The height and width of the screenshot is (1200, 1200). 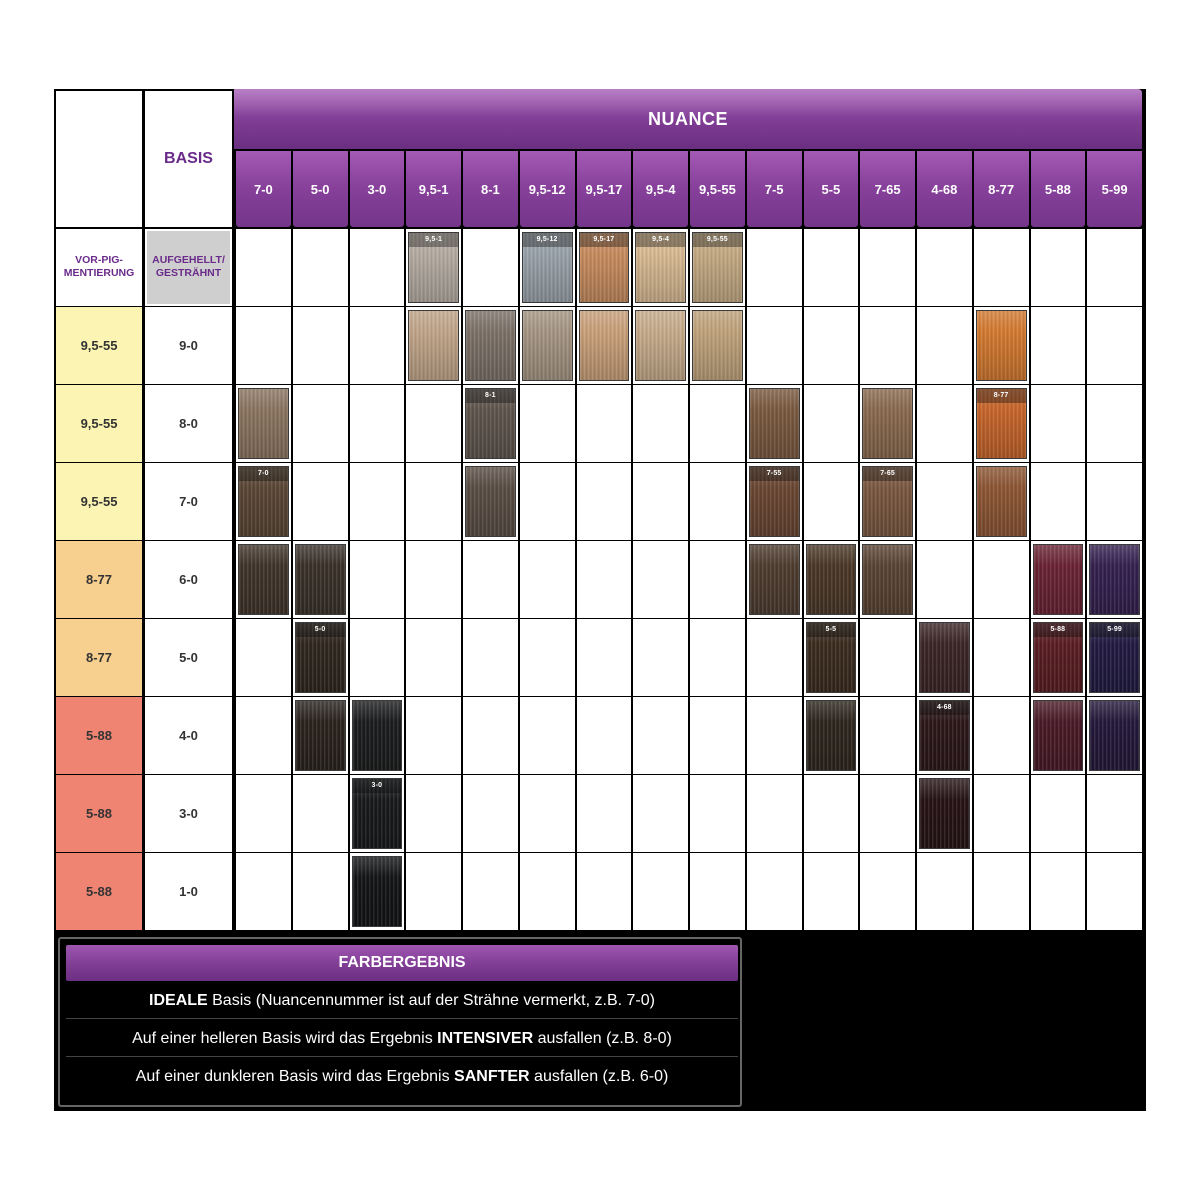 What do you see at coordinates (402, 963) in the screenshot?
I see `legend-title: FARBERGEBNIS` at bounding box center [402, 963].